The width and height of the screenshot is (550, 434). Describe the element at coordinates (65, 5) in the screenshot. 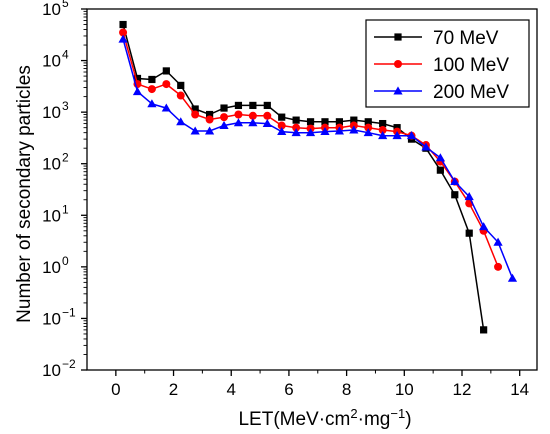

I see `y-tick-label-exponent: 5` at that location.